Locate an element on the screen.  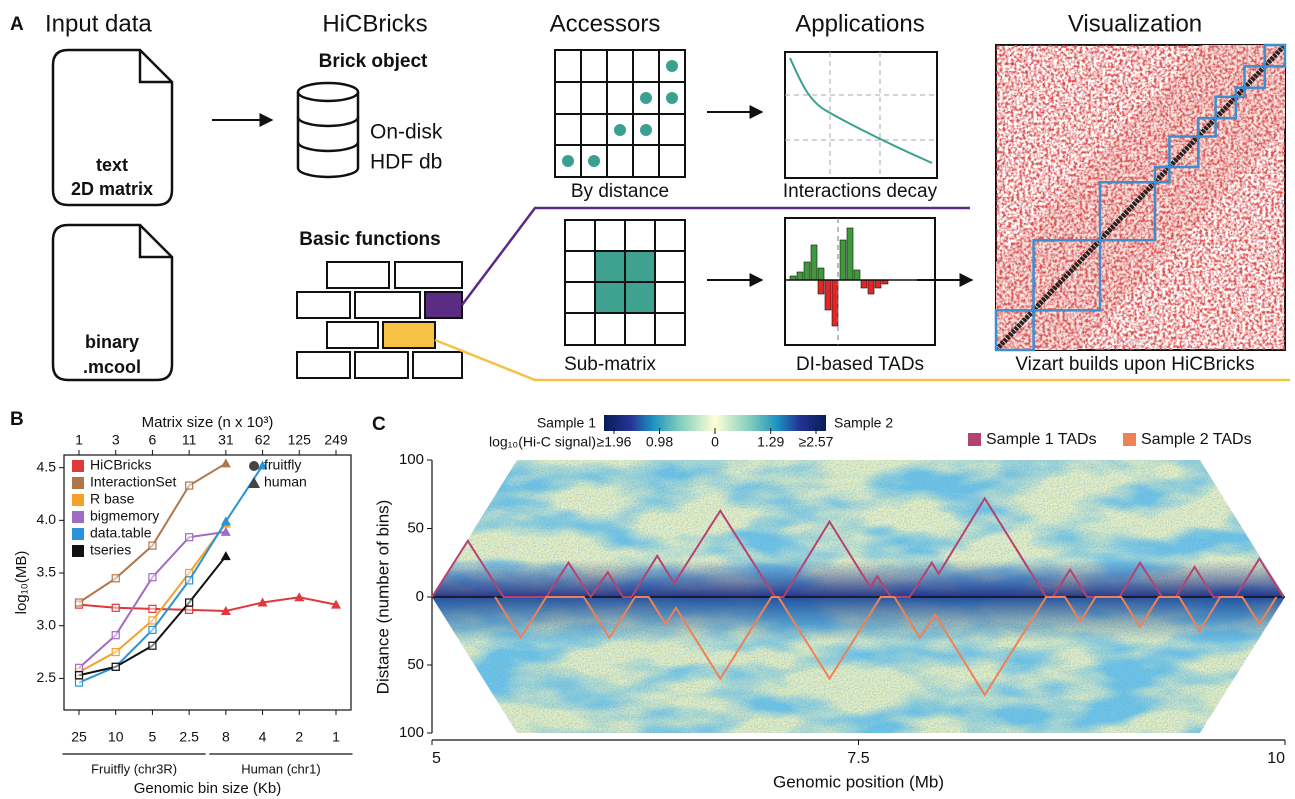
file-label: text is located at coordinates (112, 165).